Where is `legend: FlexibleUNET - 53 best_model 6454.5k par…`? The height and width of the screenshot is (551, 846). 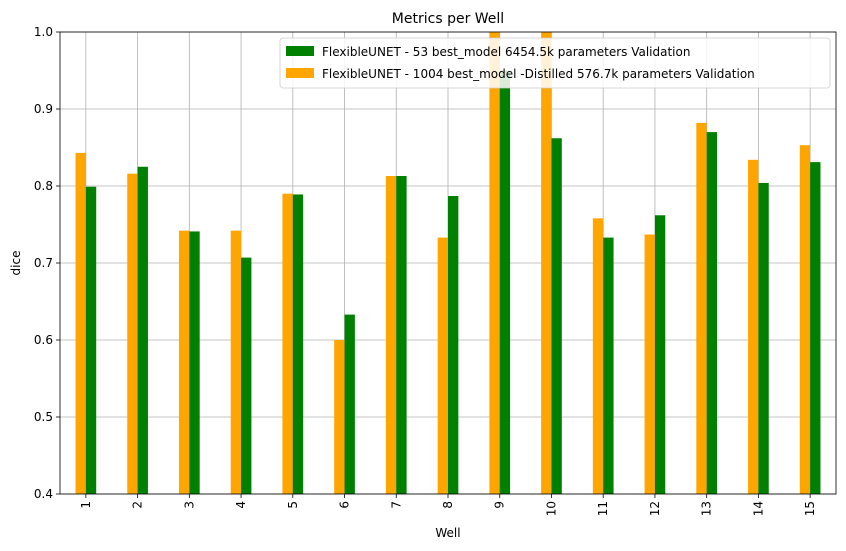
legend: FlexibleUNET - 53 best_model 6454.5k par… is located at coordinates (555, 63).